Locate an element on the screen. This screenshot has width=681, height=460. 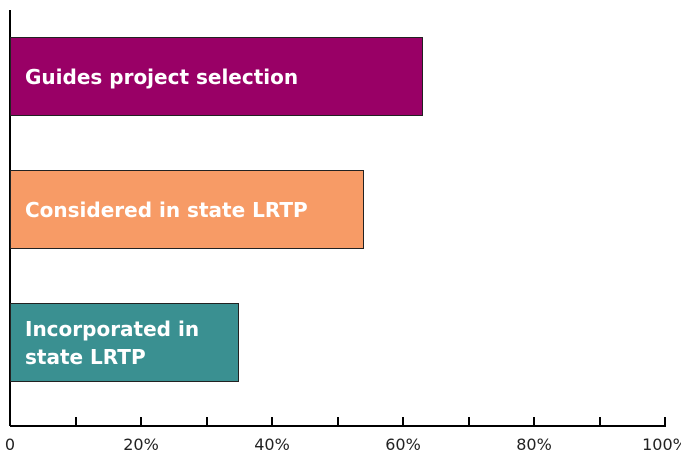
x-tick-label: 0 is located at coordinates (10, 444).